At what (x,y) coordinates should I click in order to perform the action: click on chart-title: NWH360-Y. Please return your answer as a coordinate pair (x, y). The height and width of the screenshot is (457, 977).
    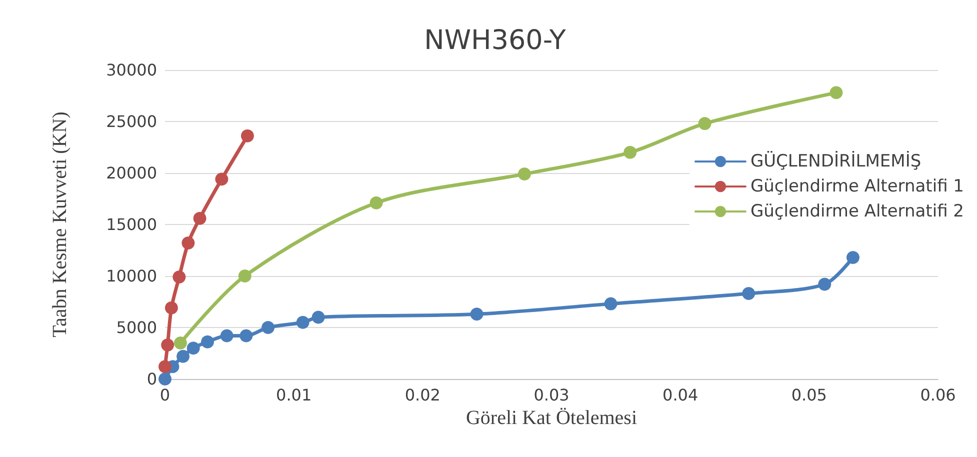
    Looking at the image, I should click on (495, 40).